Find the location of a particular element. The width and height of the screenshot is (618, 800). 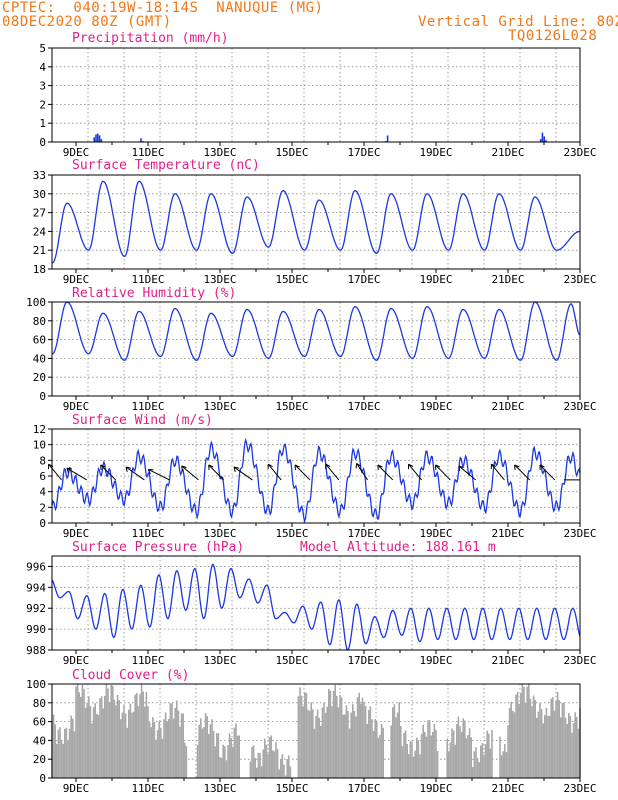

x-tick-label: 13DEC is located at coordinates (219, 152).